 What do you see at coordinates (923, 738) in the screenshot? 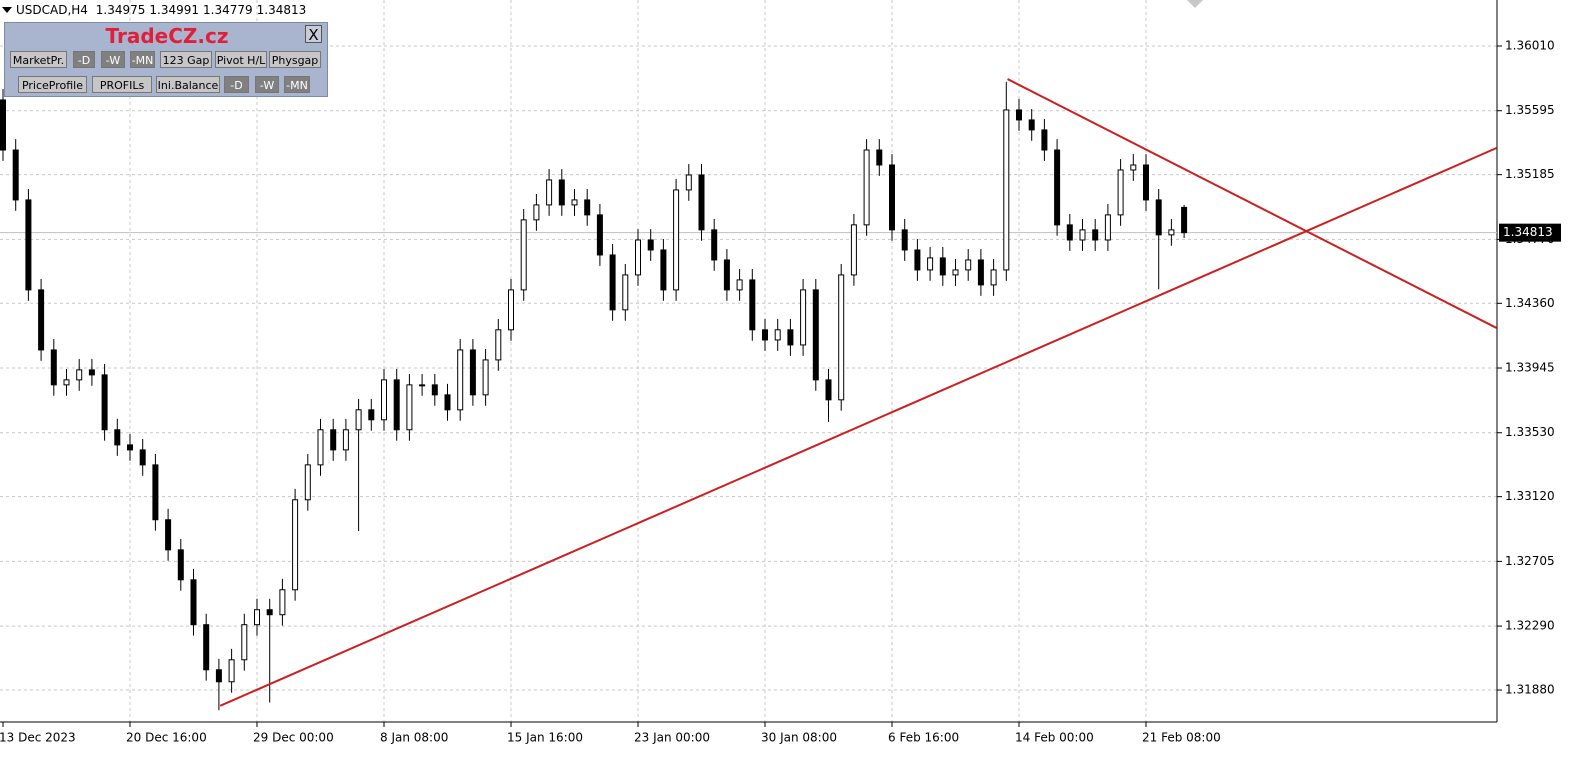
I see `x-tick-label: 6 Feb 16:00` at bounding box center [923, 738].